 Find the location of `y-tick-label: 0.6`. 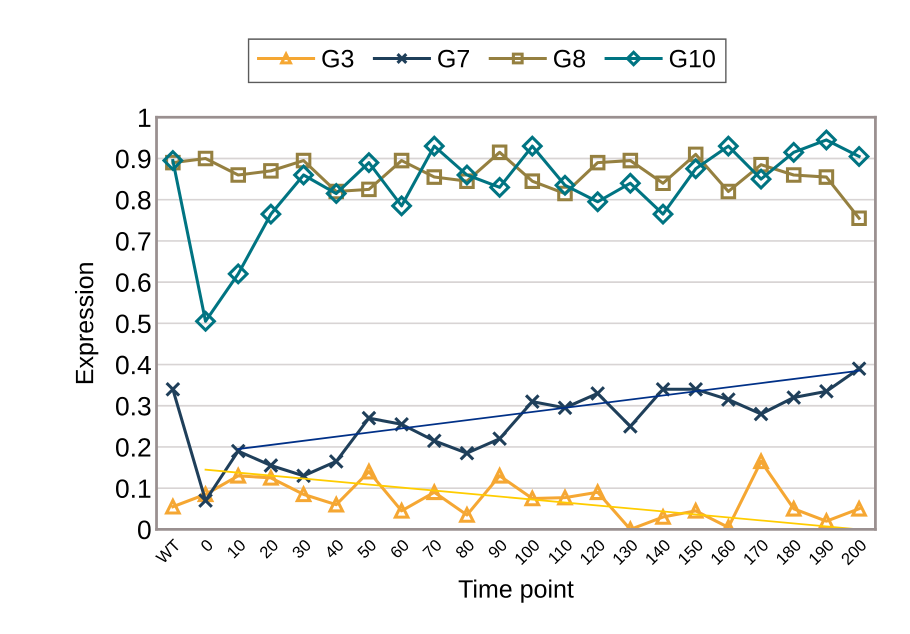

y-tick-label: 0.6 is located at coordinates (133, 282).